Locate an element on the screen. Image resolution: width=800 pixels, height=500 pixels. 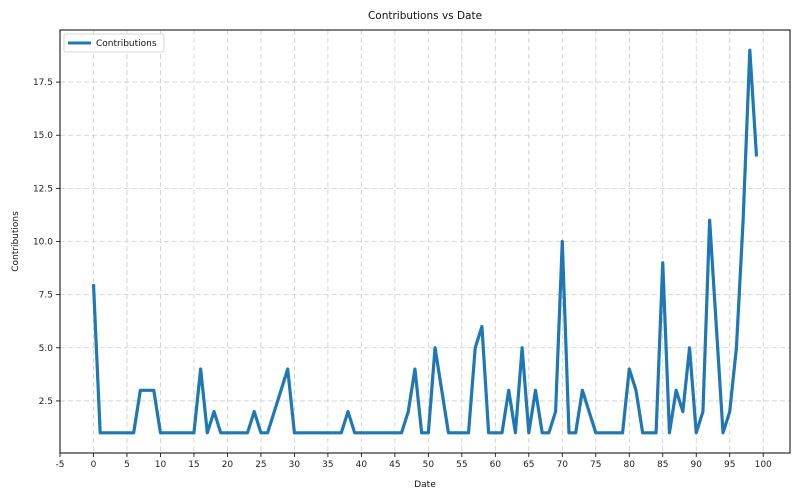
y-axis: 2.5 5.0 7.5 10.0 12.5 15.0 17.5 is located at coordinates (46, 242).